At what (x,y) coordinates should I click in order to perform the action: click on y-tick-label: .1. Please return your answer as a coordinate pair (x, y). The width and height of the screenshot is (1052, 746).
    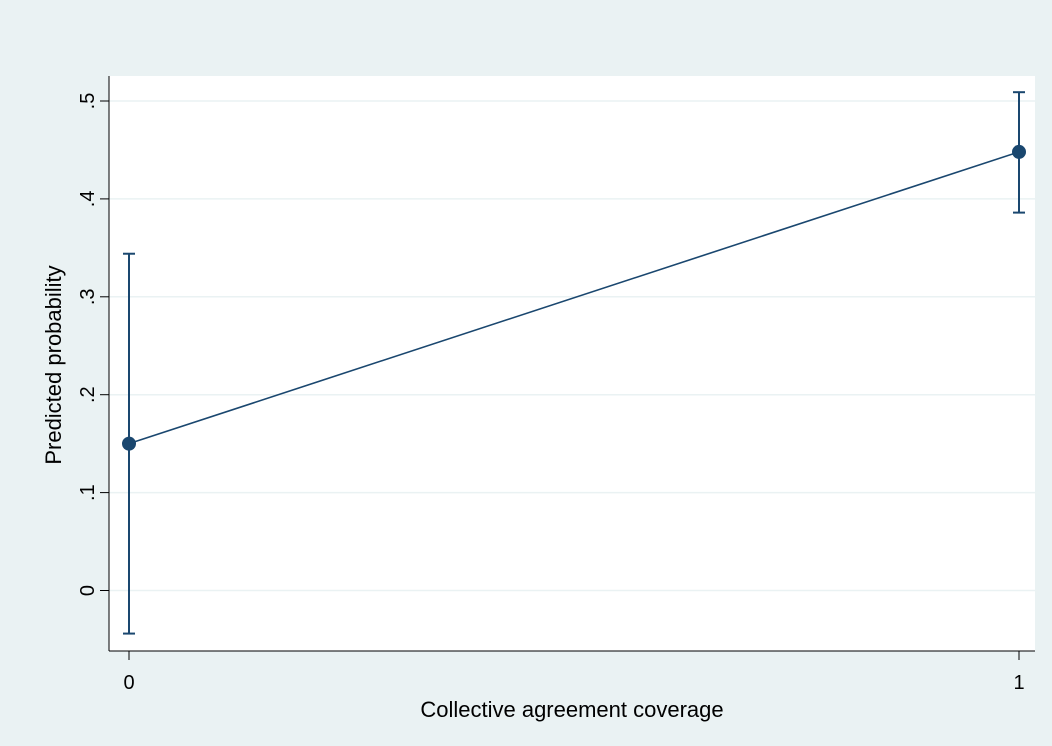
    Looking at the image, I should click on (88, 492).